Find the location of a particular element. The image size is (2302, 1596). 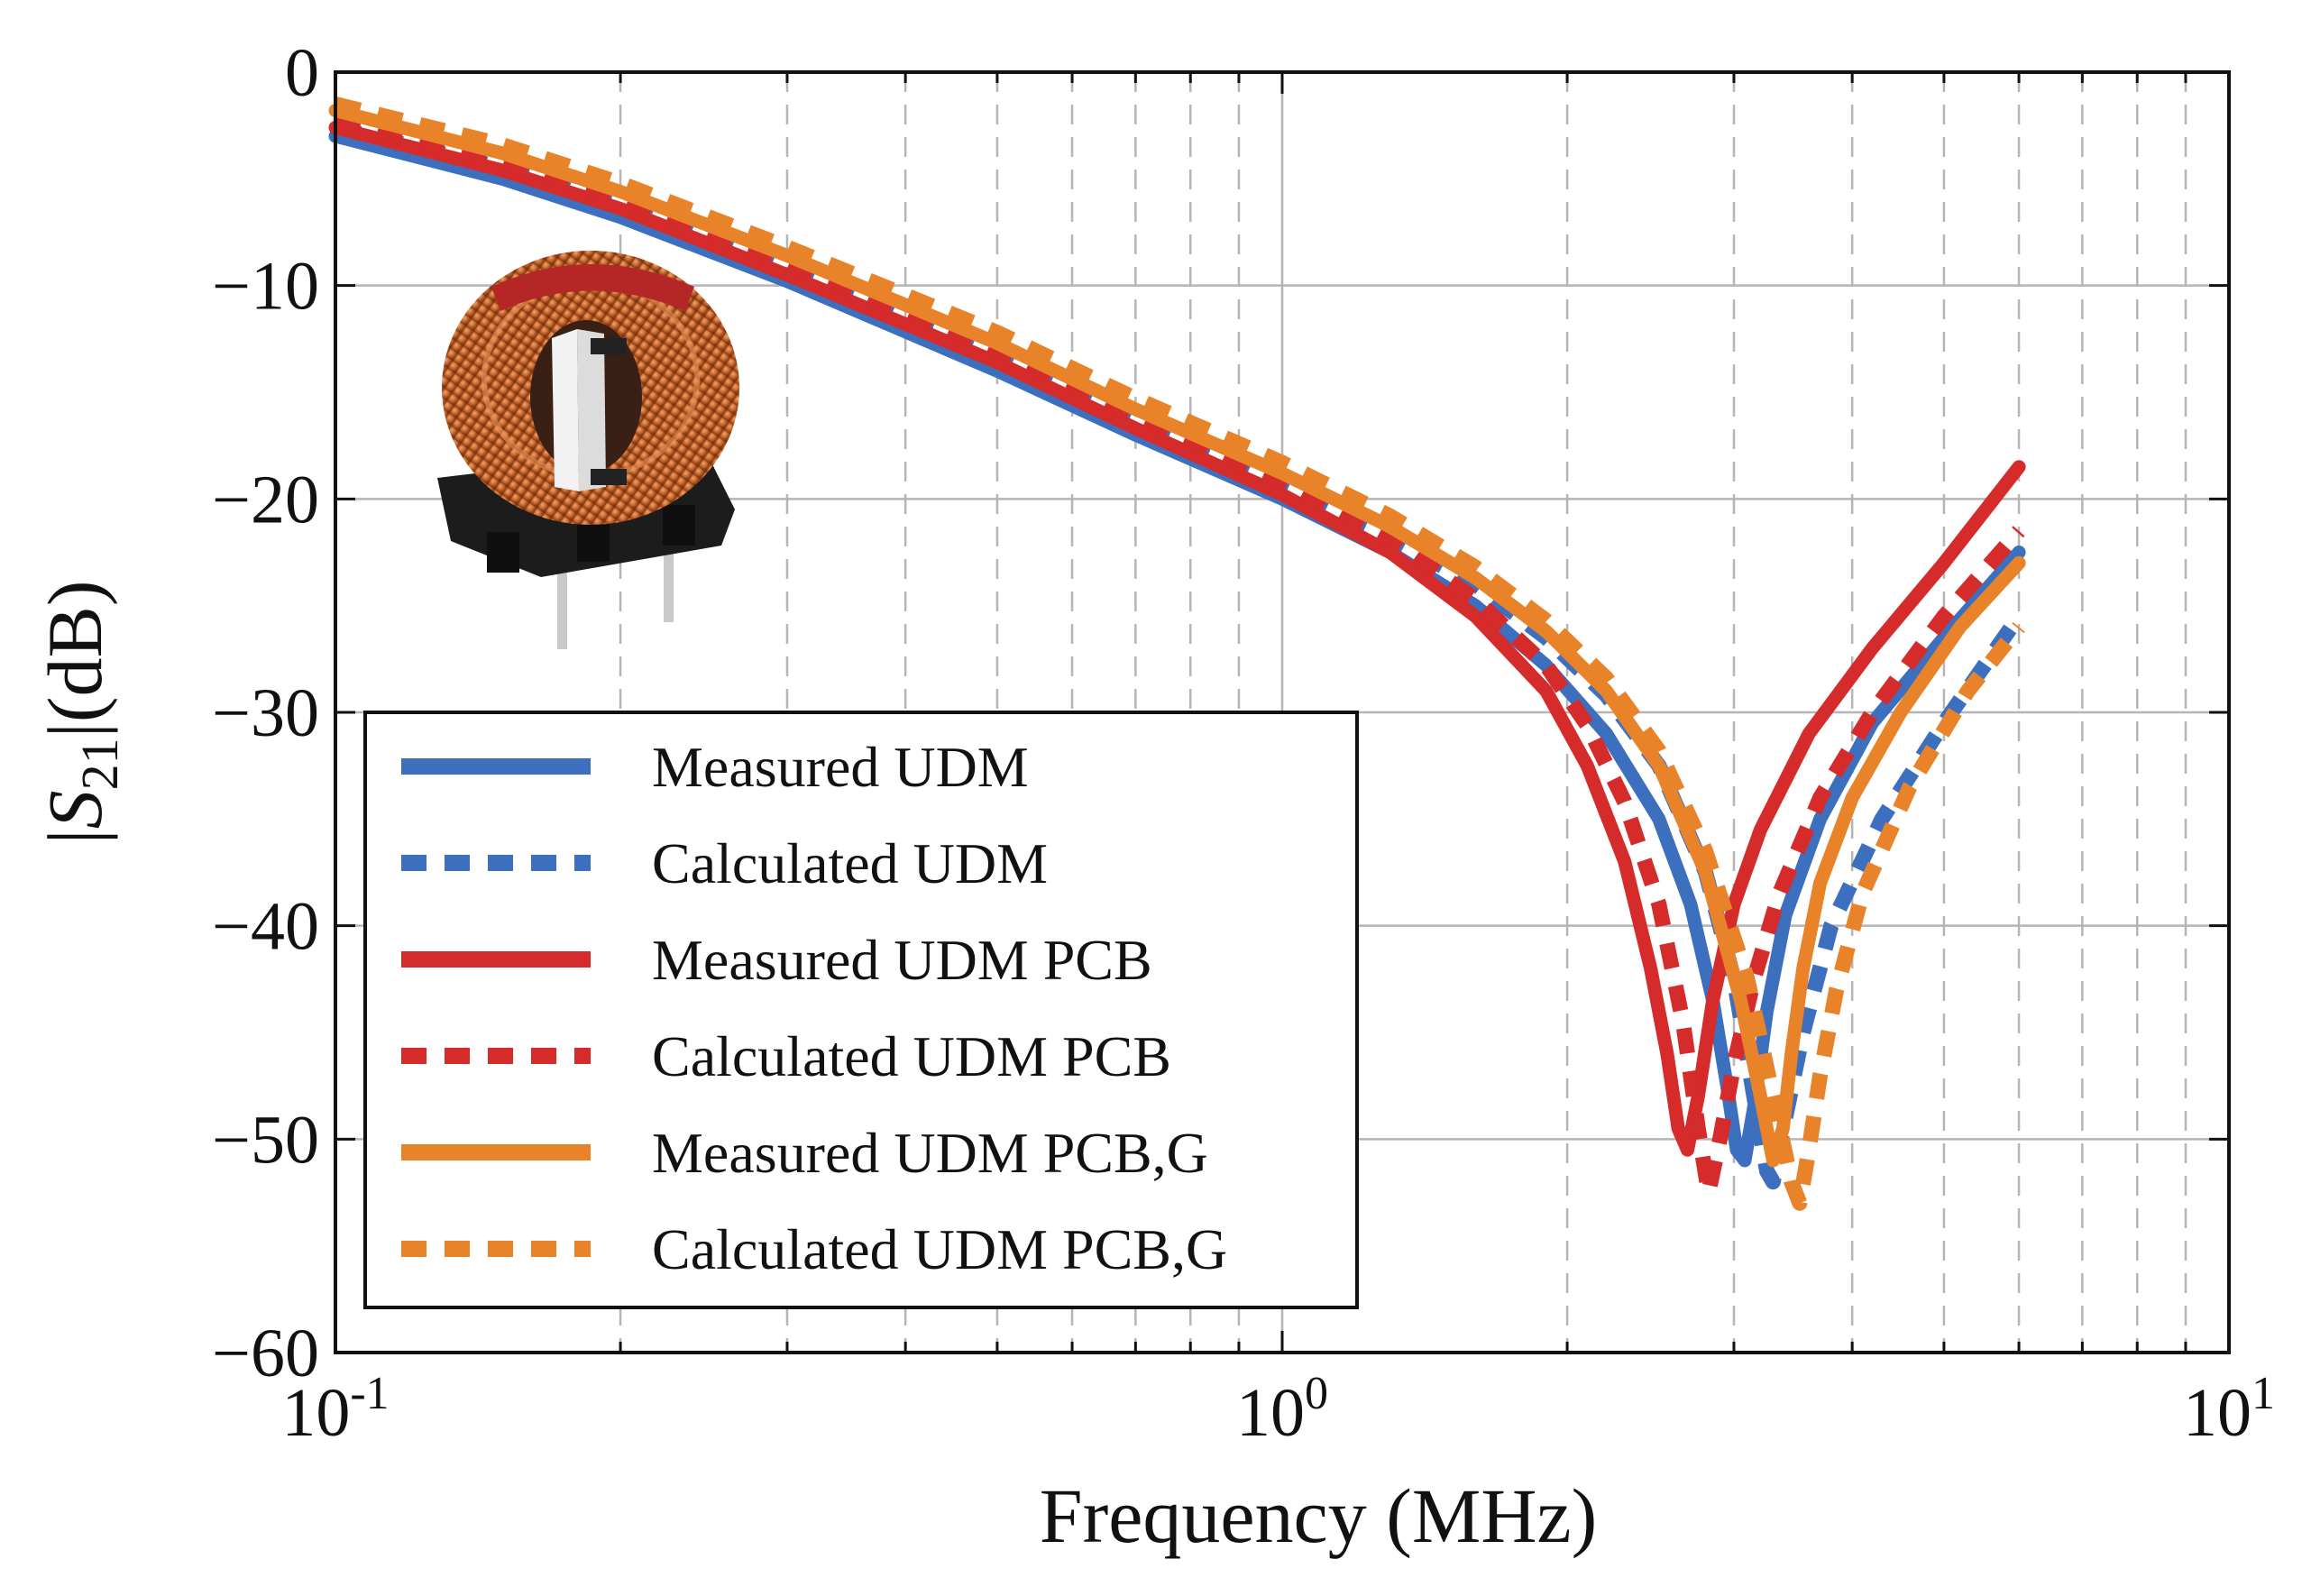

y-tick-label-3: −20 is located at coordinates (265, 500).